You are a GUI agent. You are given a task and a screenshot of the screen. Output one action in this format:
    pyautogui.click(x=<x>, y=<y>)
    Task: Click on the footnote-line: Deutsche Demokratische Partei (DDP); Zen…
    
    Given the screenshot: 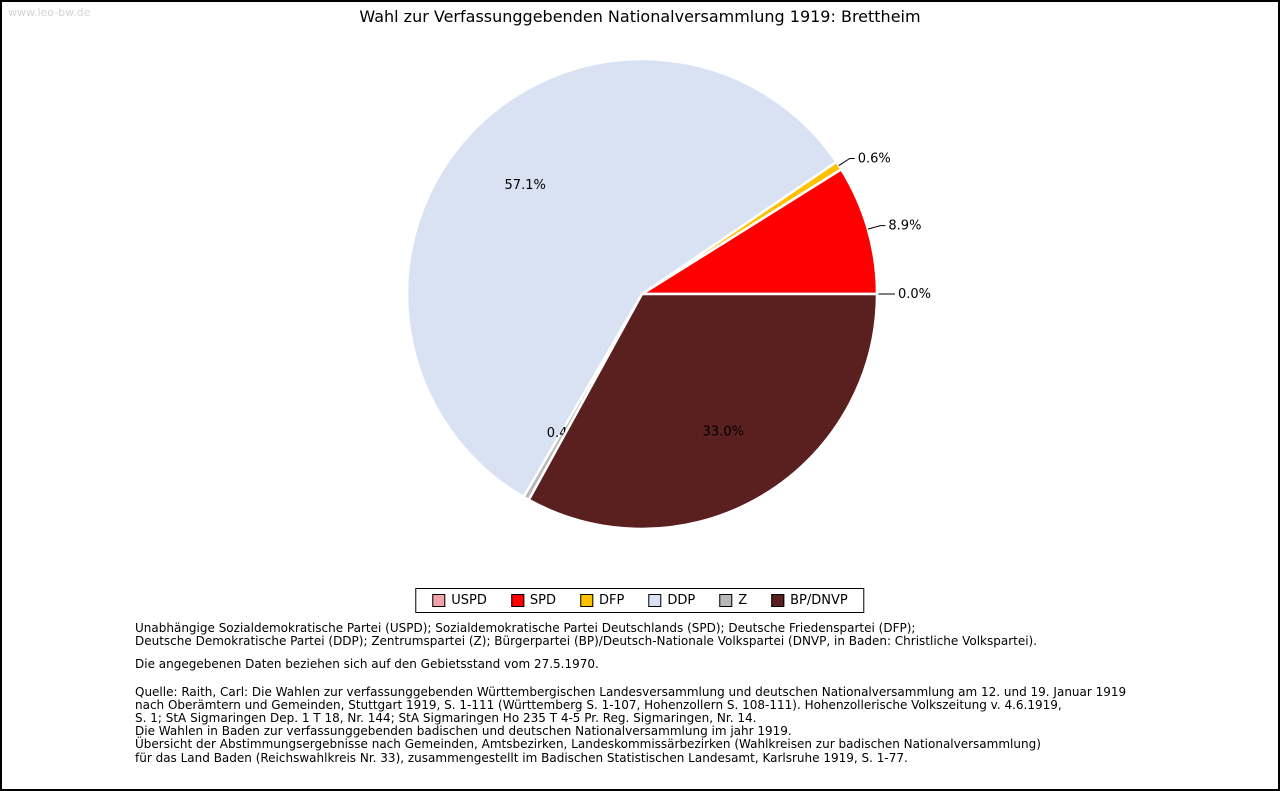 What is the action you would take?
    pyautogui.click(x=586, y=641)
    